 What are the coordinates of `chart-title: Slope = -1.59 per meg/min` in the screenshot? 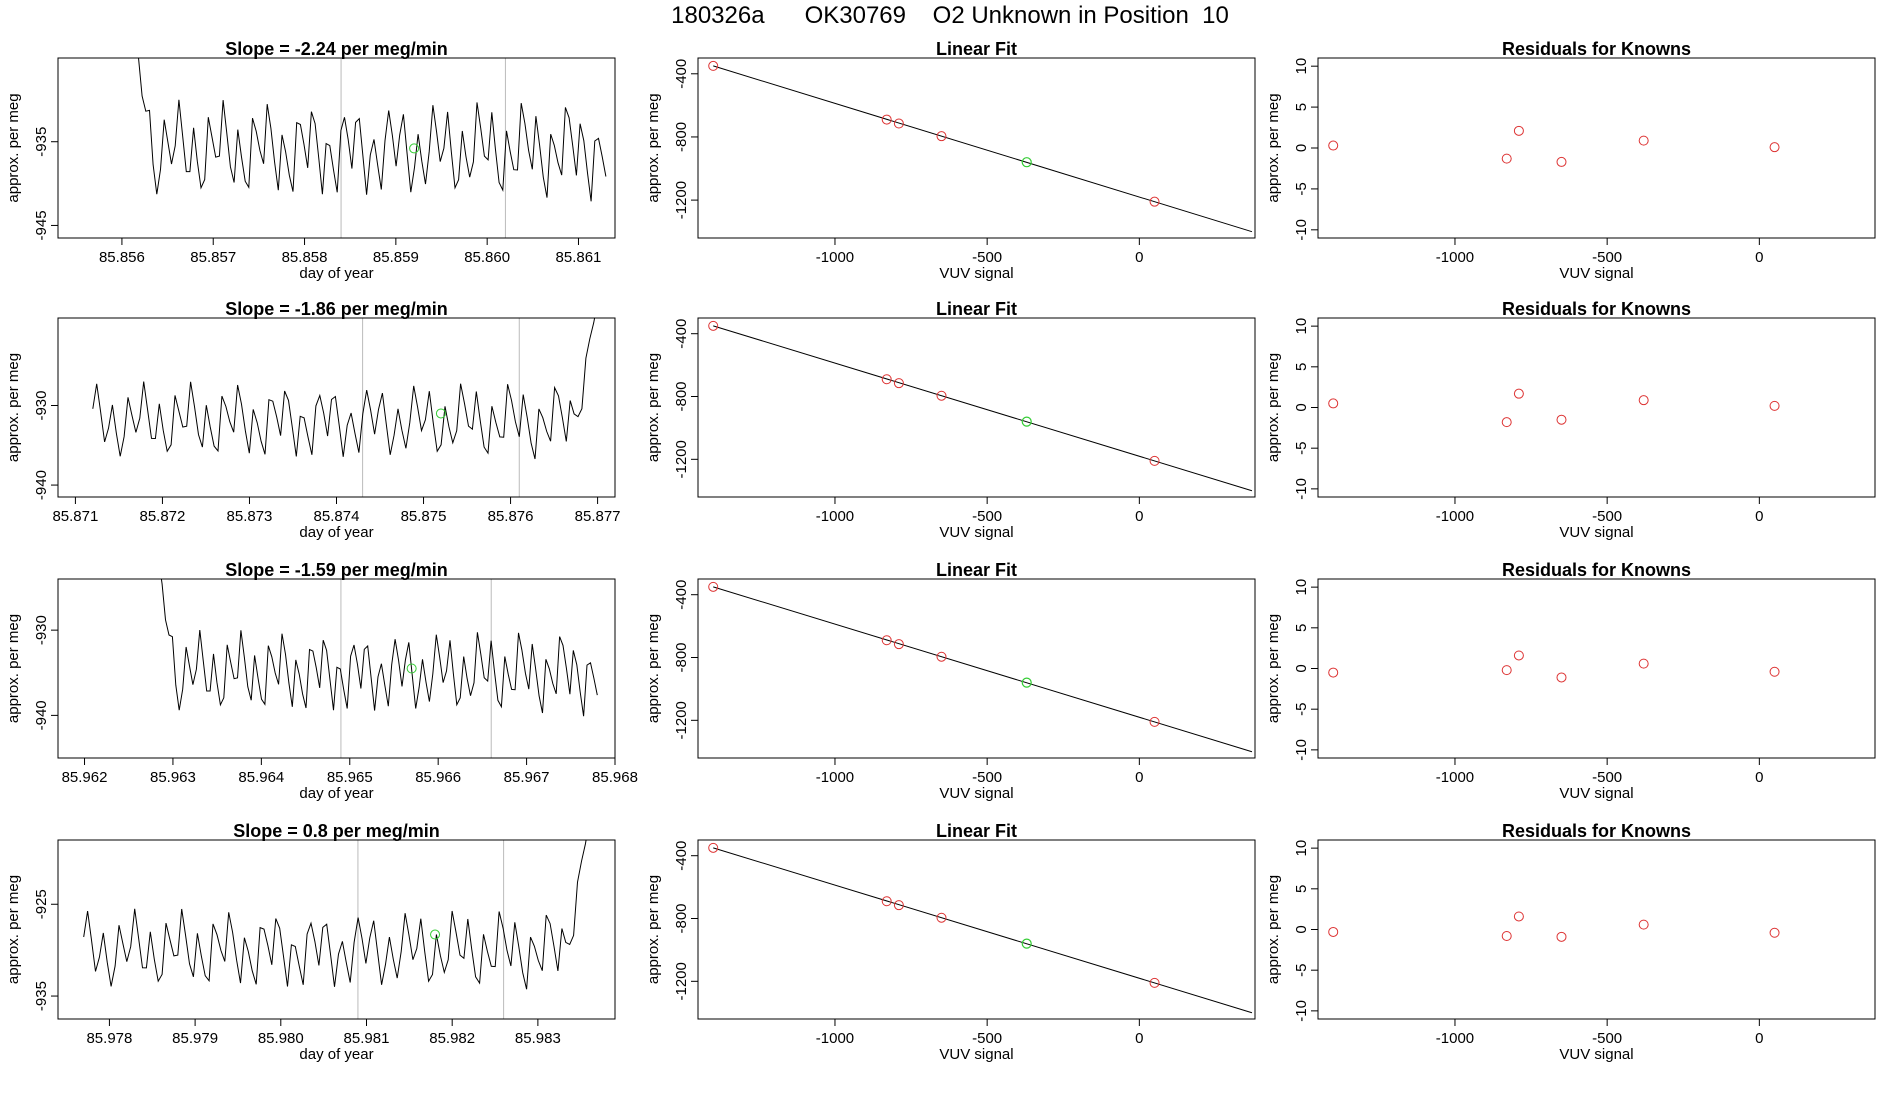 It's located at (336, 570).